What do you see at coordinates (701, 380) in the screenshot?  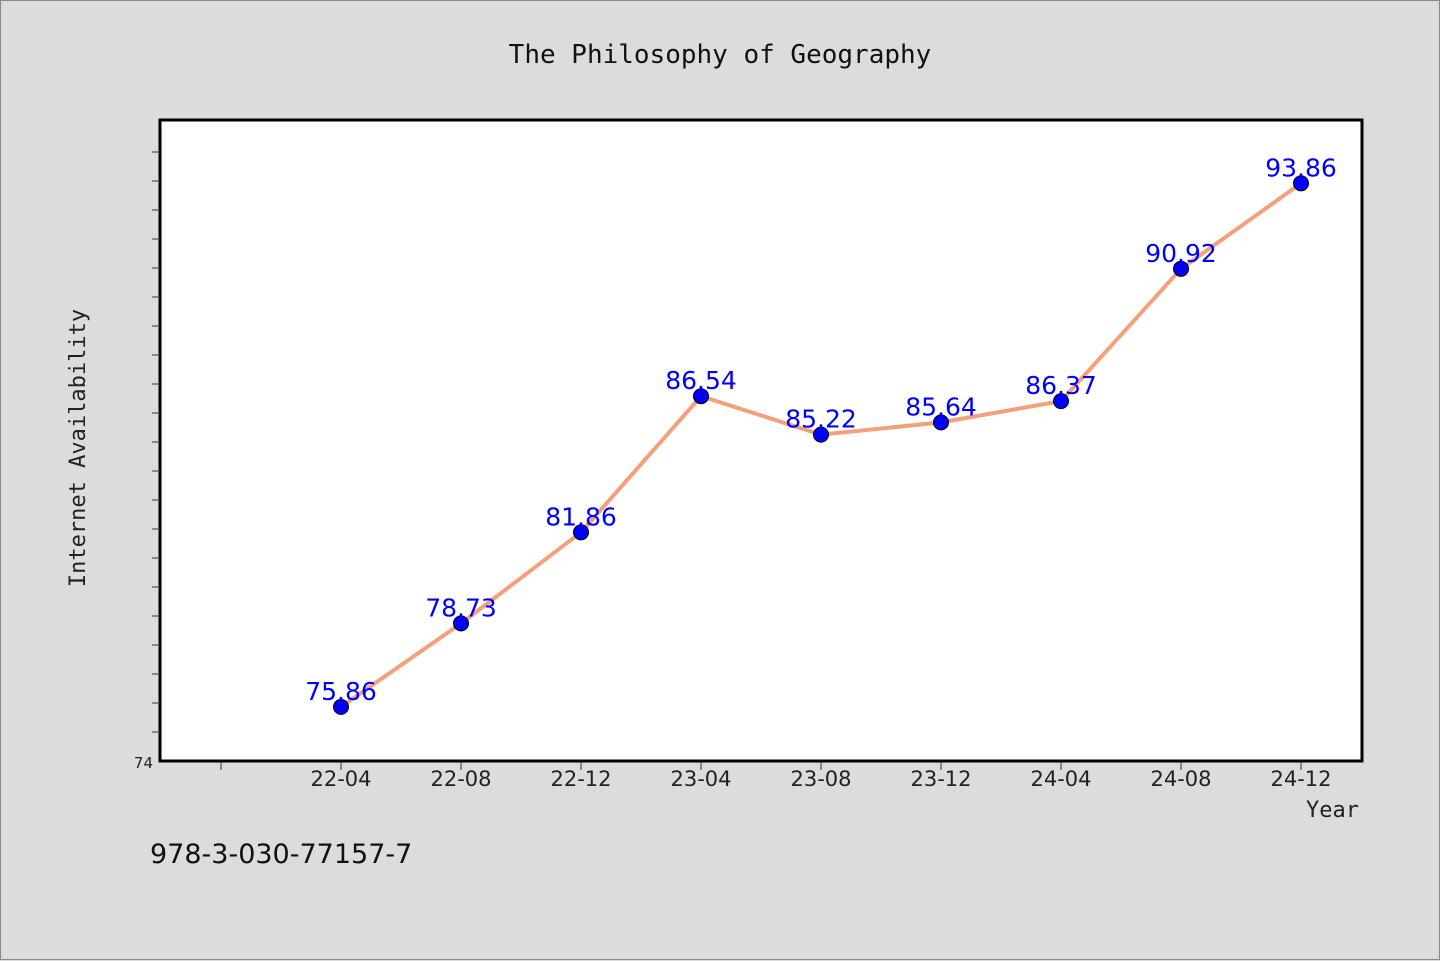 I see `data-label: 86.54` at bounding box center [701, 380].